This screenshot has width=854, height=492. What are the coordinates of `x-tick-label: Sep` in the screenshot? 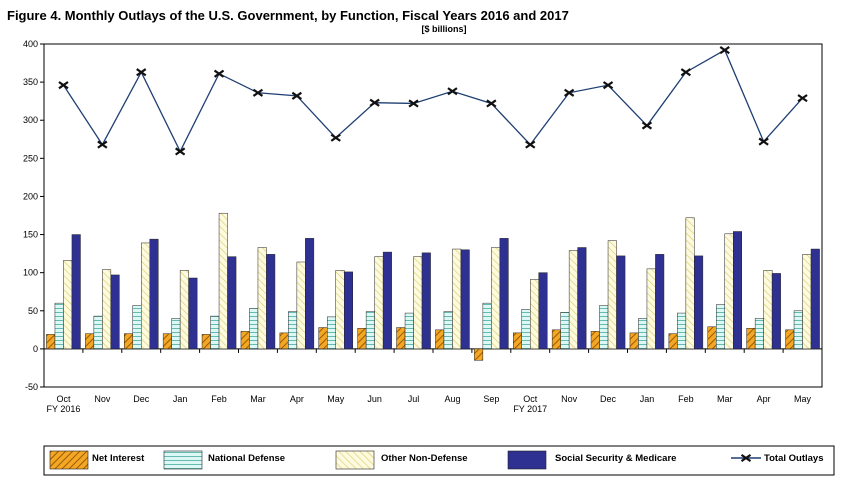 It's located at (491, 399).